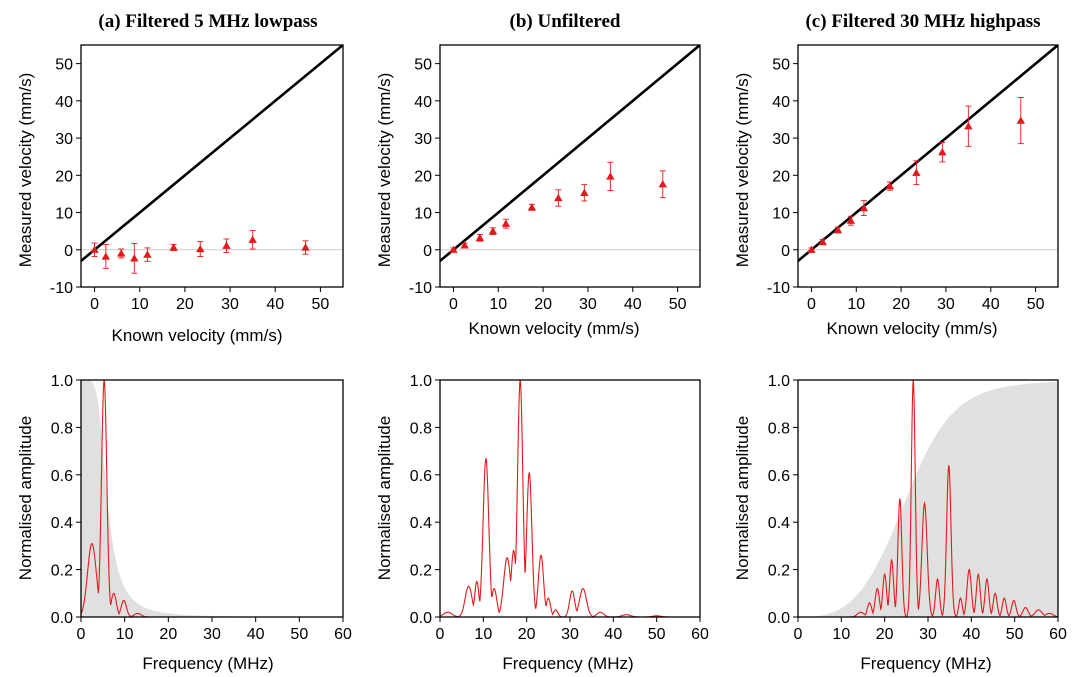 The image size is (1075, 677). What do you see at coordinates (207, 21) in the screenshot?
I see `panel-a-title: (a) Filtered 5 MHz lowpass` at bounding box center [207, 21].